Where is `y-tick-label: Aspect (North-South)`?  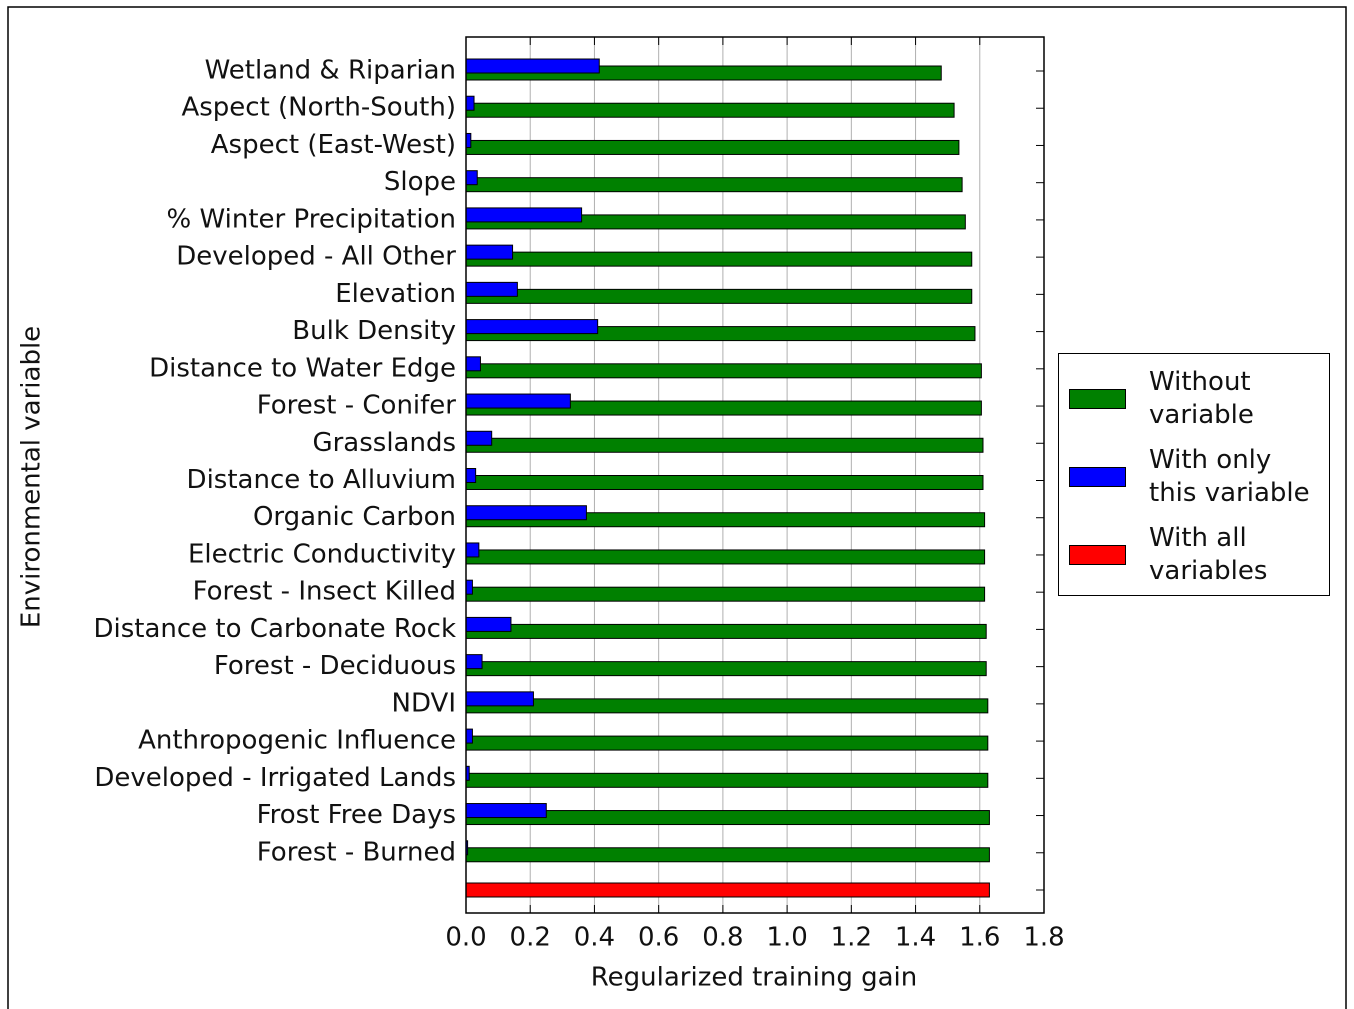 y-tick-label: Aspect (North-South) is located at coordinates (318, 108).